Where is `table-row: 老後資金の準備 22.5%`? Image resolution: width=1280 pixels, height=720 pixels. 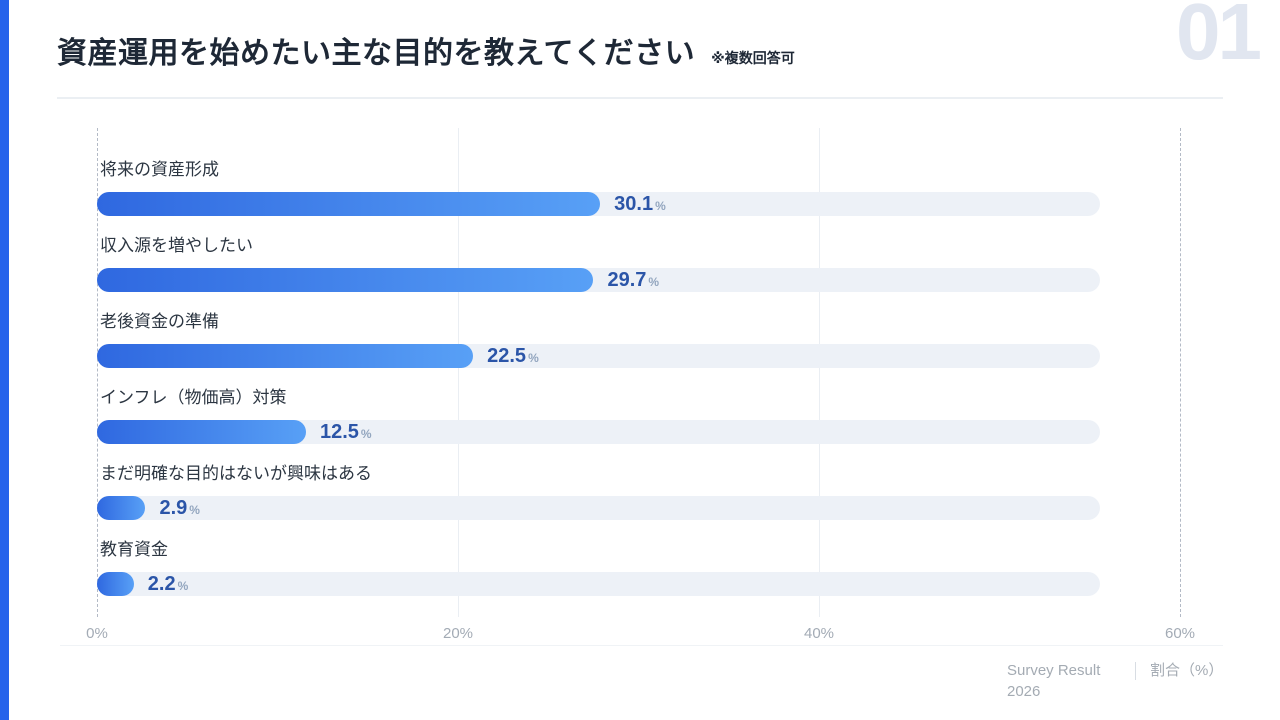
table-row: 老後資金の準備 22.5% is located at coordinates (638, 348).